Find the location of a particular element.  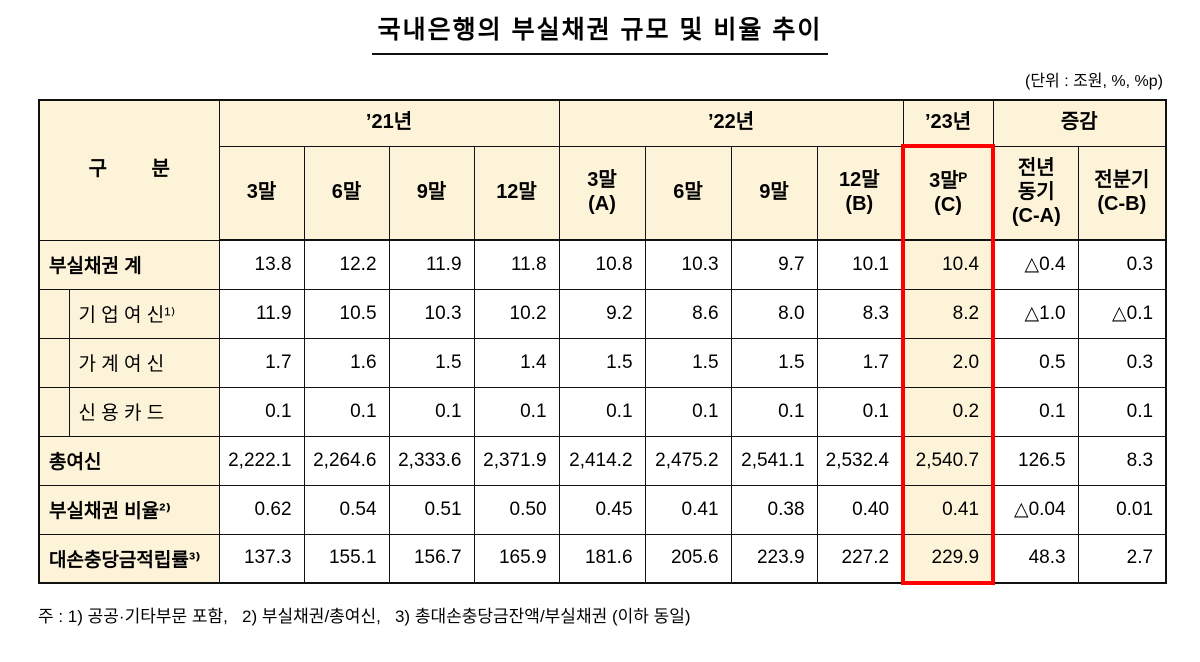

value-cell: 227.2 is located at coordinates (860, 558).